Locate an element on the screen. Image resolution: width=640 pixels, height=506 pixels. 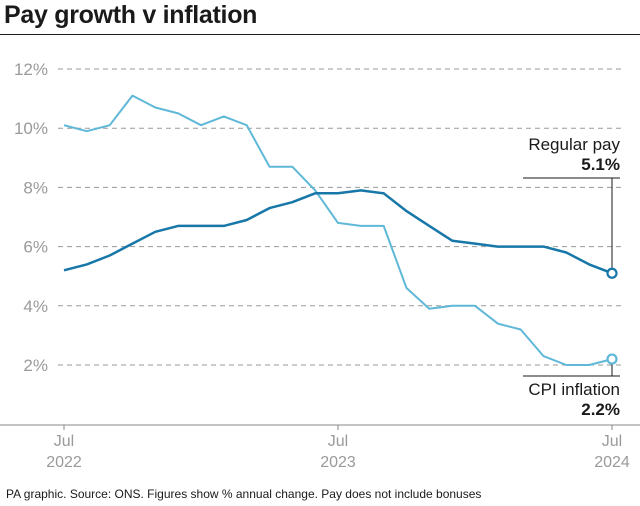
x-tick-label: 2024 is located at coordinates (612, 462).